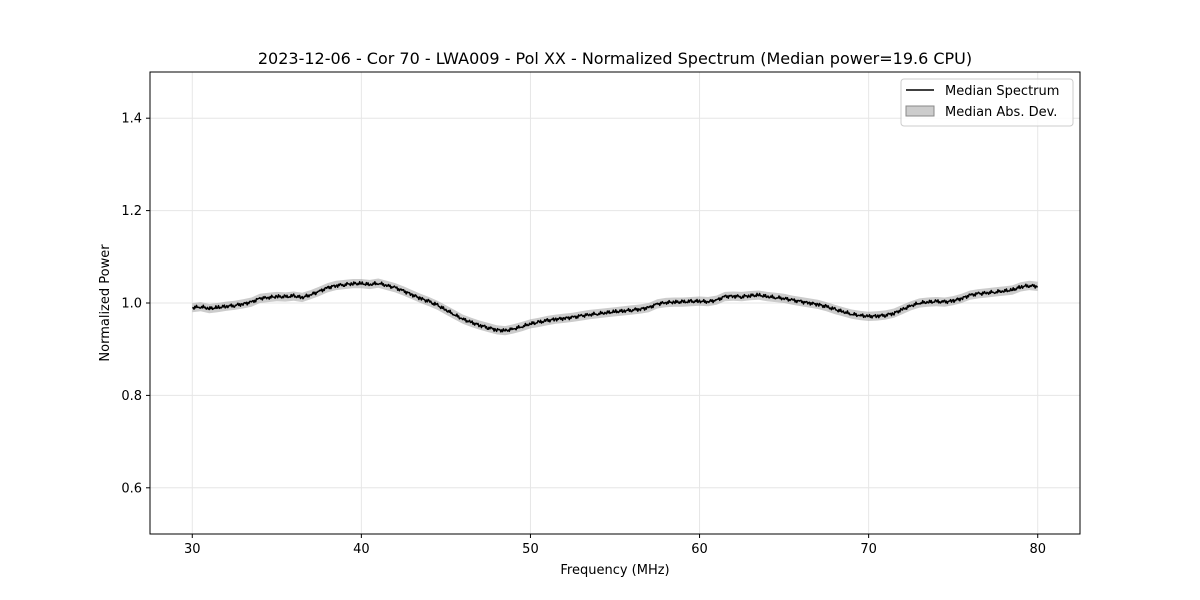 The width and height of the screenshot is (1200, 600). I want to click on x-tick-label: 70, so click(868, 549).